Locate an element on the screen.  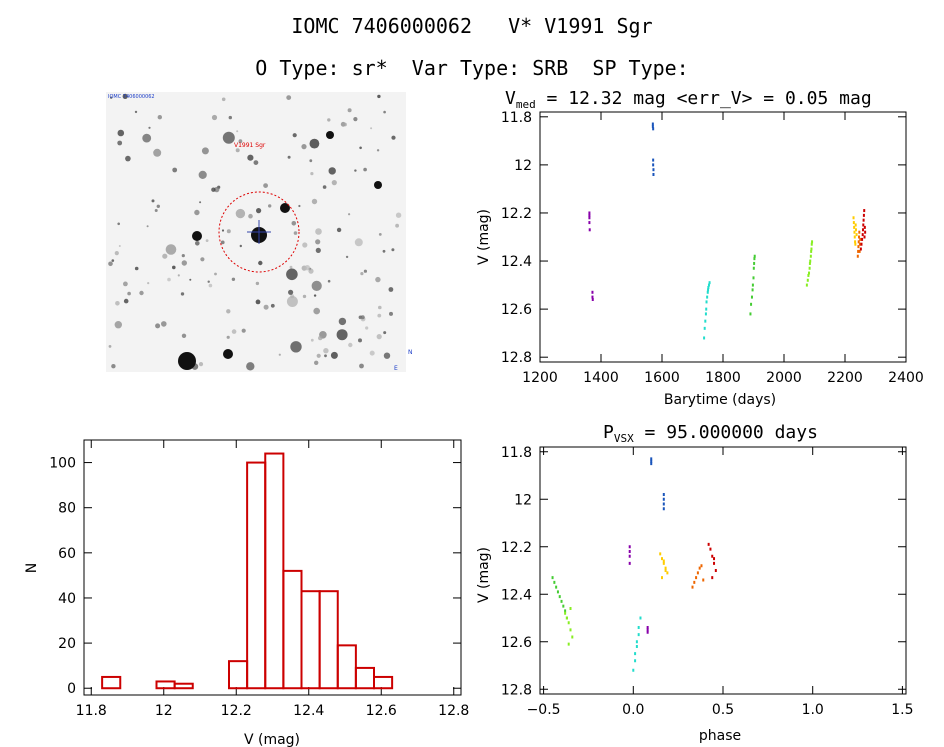
histogram-ytick-label: 80 is located at coordinates (67, 509).